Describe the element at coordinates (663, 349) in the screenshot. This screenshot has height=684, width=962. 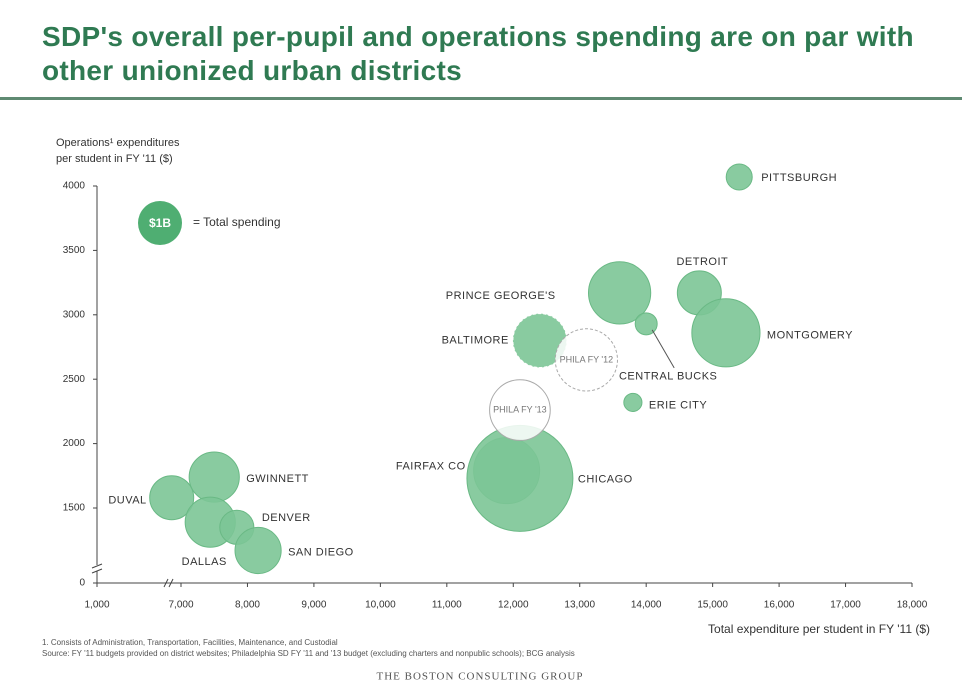
I see `leader-line` at that location.